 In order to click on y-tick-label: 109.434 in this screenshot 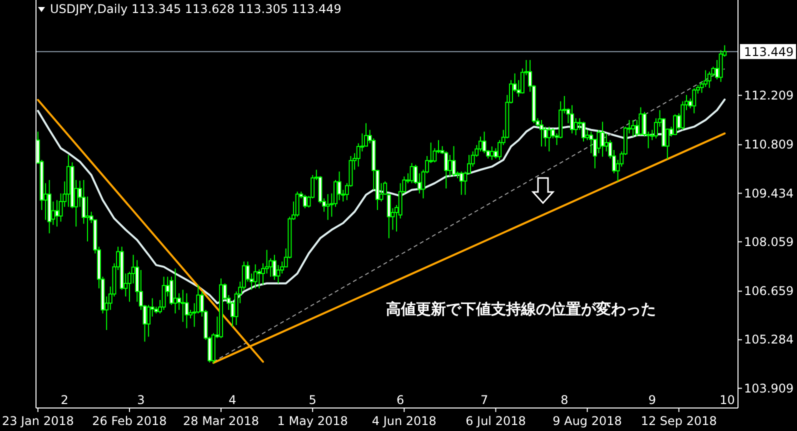, I will do `click(769, 193)`.